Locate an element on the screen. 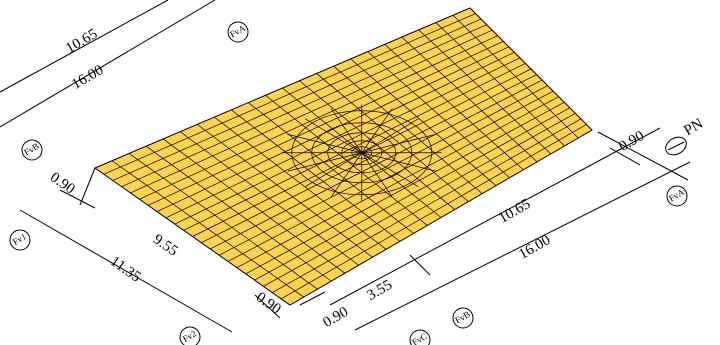  radial-mesh is located at coordinates (361, 152).